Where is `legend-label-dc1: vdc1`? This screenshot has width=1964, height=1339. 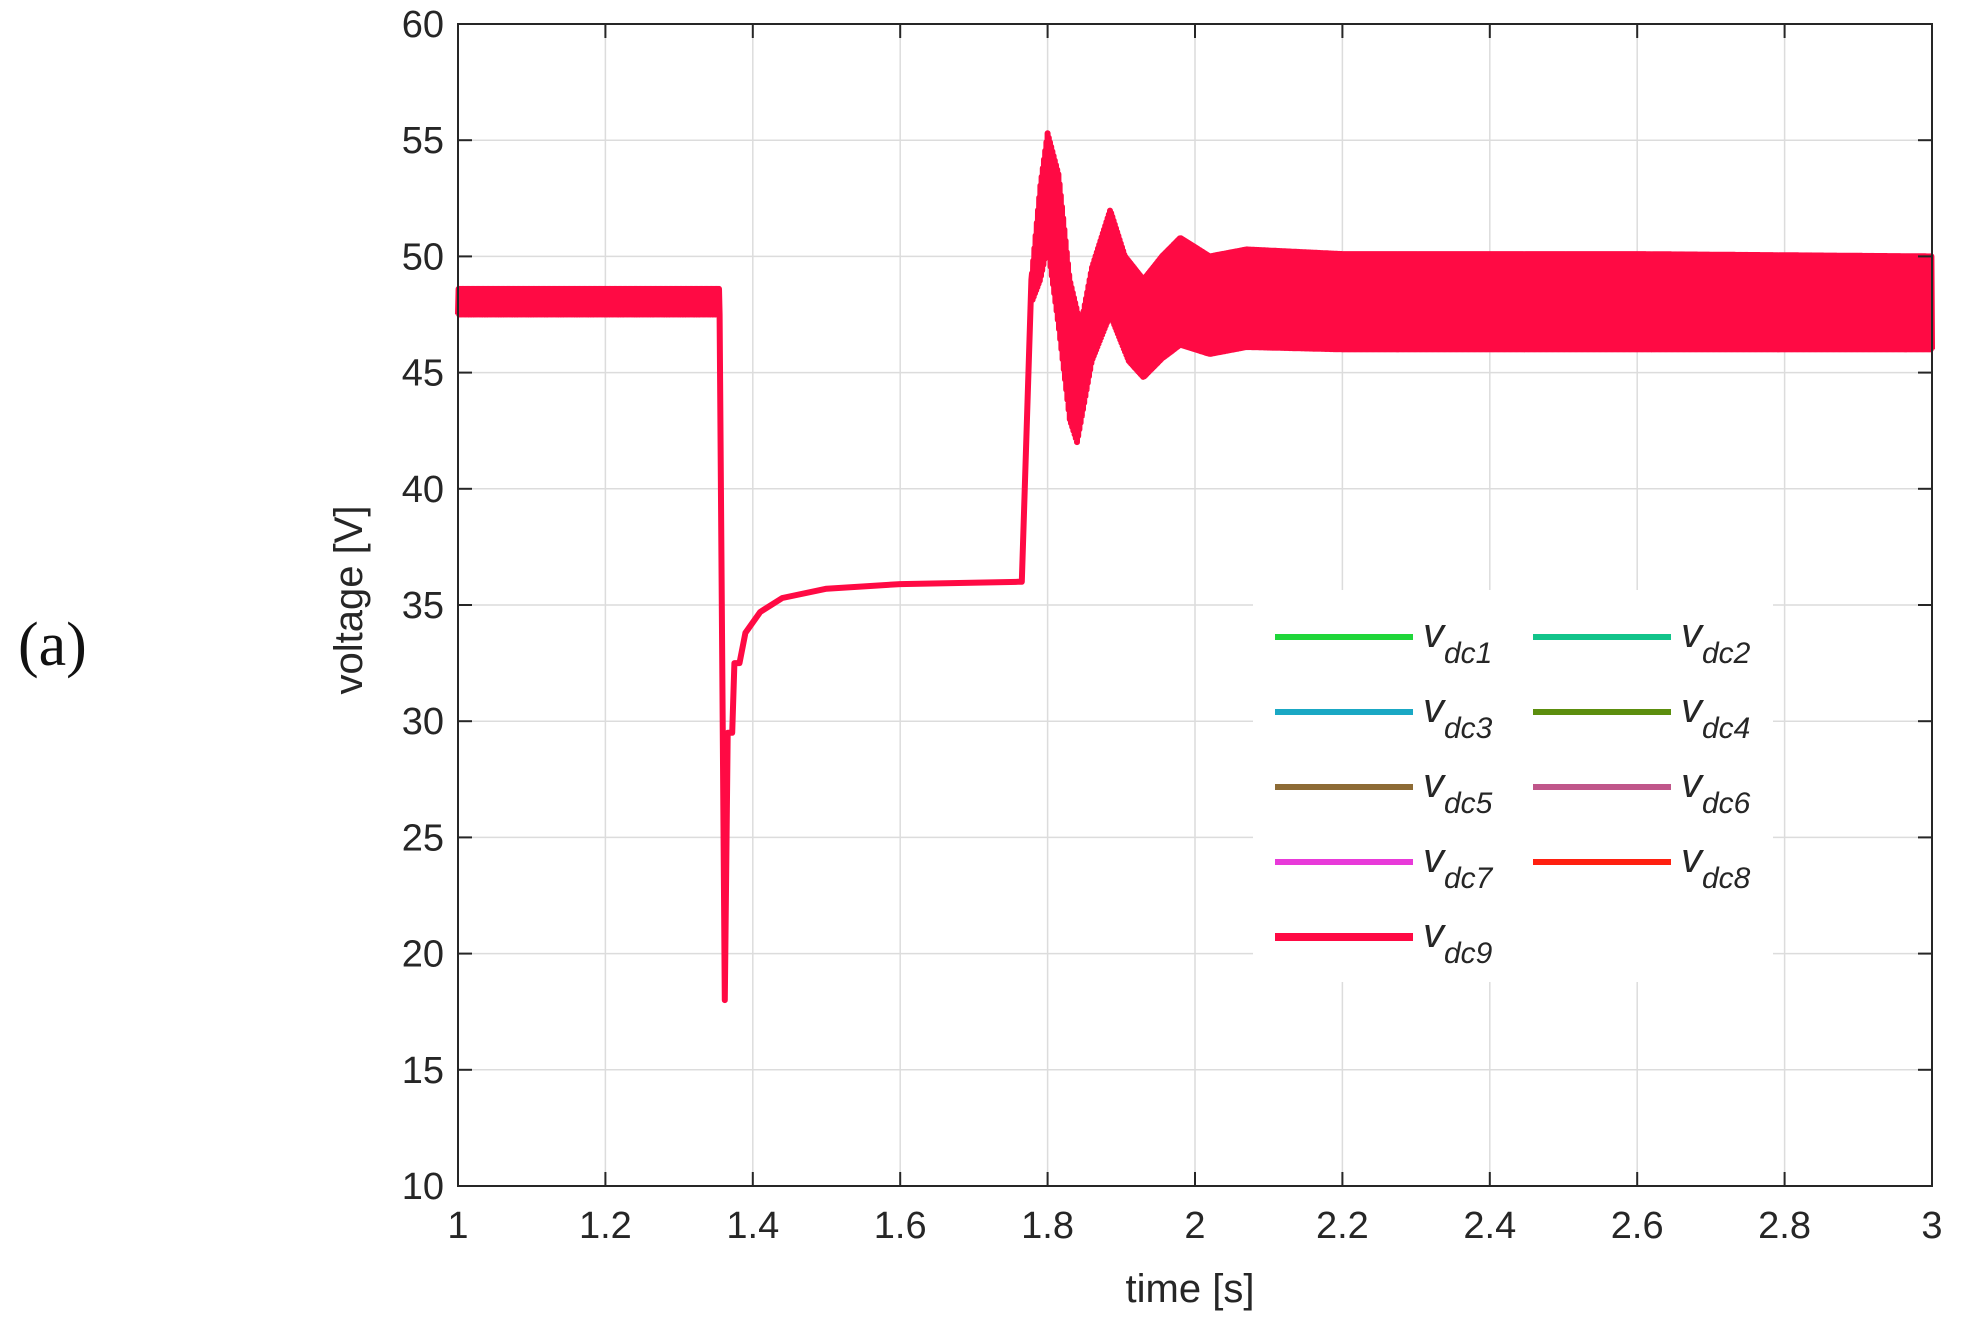 legend-label-dc1: vdc1 is located at coordinates (1457, 639).